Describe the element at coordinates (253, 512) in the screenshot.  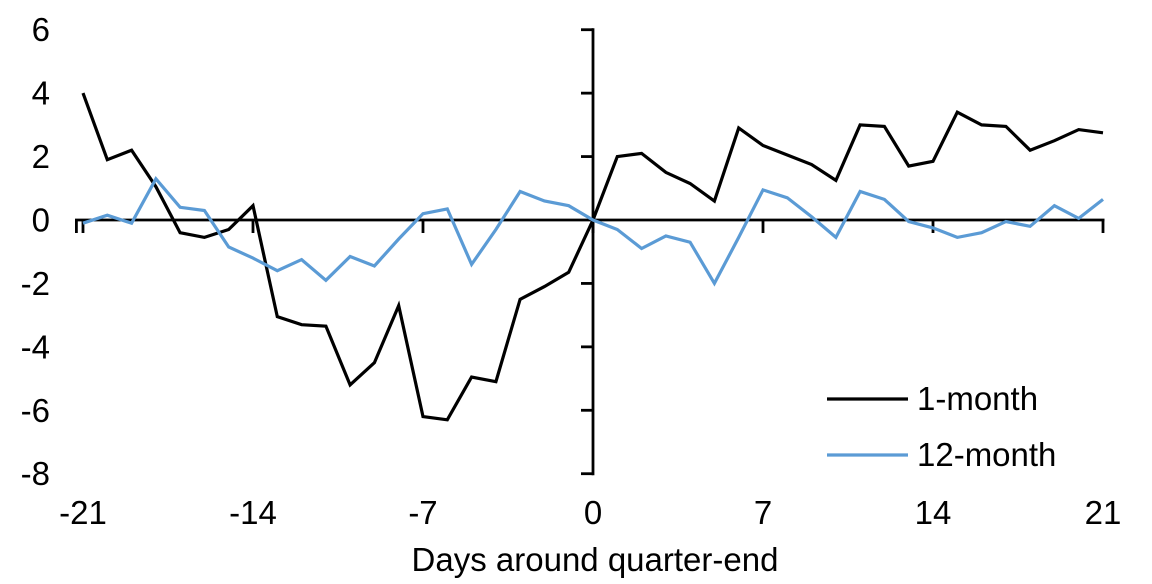
I see `x-tick-label--14: -14` at that location.